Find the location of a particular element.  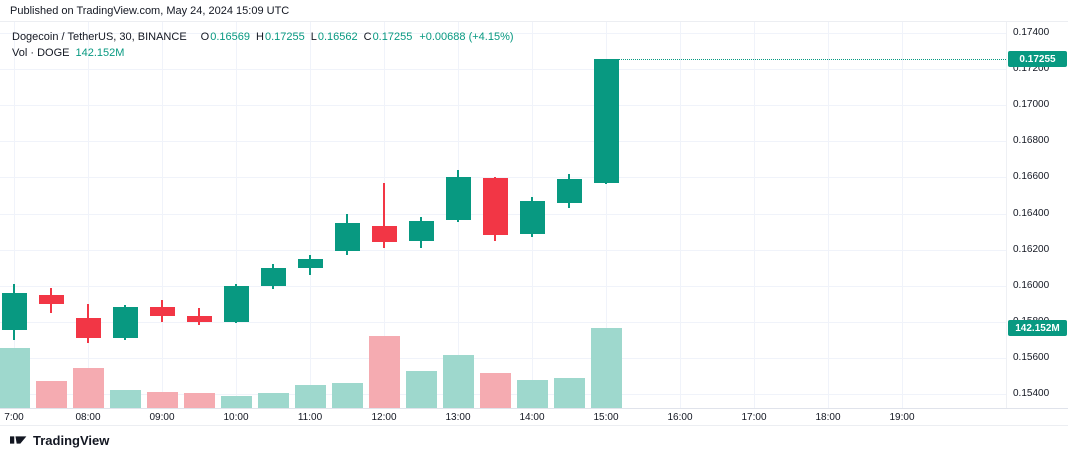

time-axis-label: 7:00 is located at coordinates (14, 417).